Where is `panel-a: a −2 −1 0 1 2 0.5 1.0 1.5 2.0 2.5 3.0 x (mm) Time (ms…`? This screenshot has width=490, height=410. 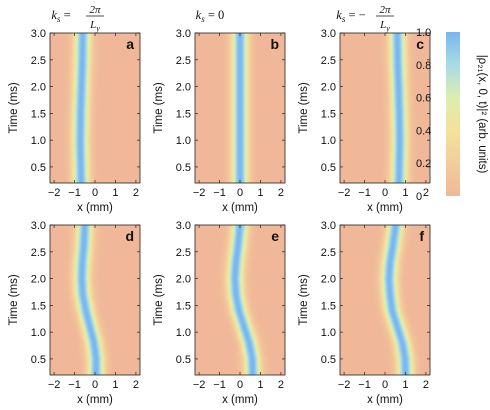
panel-a: a −2 −1 0 1 2 0.5 1.0 1.5 2.0 2.5 3.0 x (mm) Time (ms… is located at coordinates (74, 121).